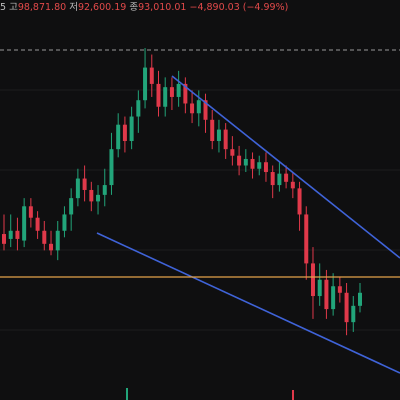 Image resolution: width=400 pixels, height=400 pixels. I want to click on ohlc-low-value: 92,600.19, so click(102, 7).